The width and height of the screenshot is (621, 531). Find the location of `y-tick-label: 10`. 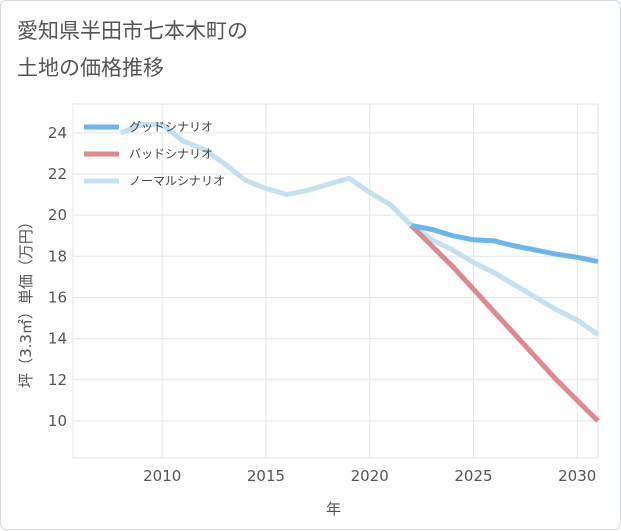

y-tick-label: 10 is located at coordinates (57, 421).